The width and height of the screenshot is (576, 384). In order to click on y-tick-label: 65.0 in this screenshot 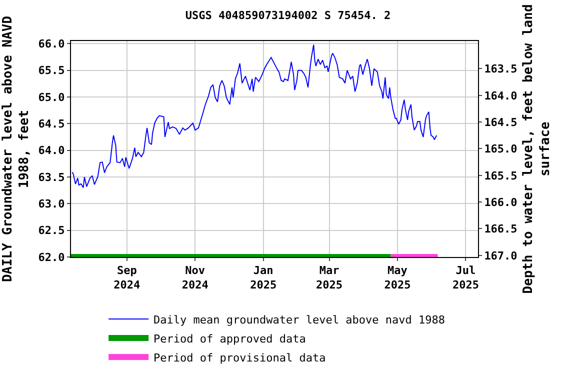, I will do `click(51, 97)`.